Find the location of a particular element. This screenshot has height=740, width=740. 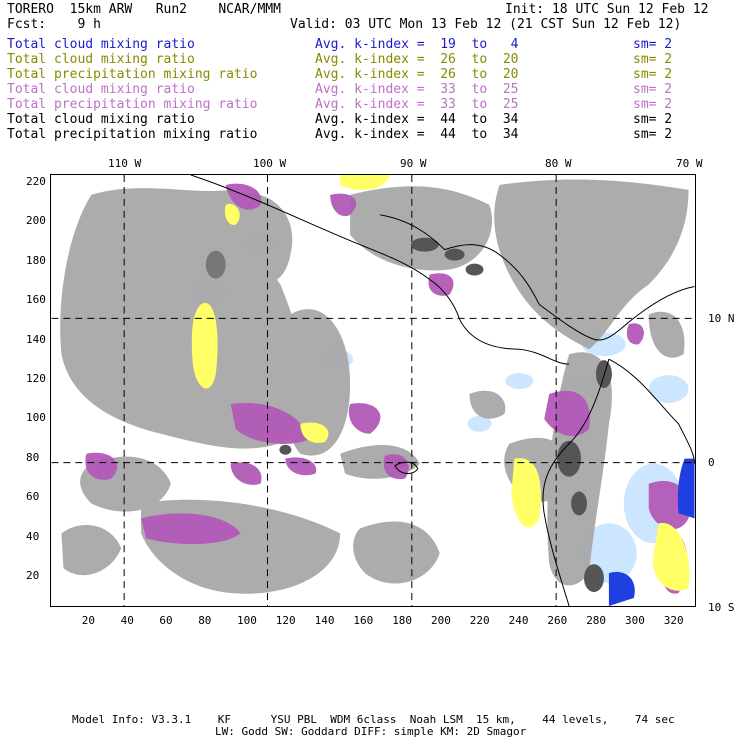

x-tick-label: 260 is located at coordinates (557, 620).